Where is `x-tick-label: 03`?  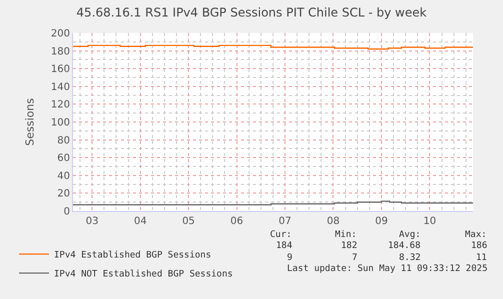 x-tick-label: 03 is located at coordinates (92, 221).